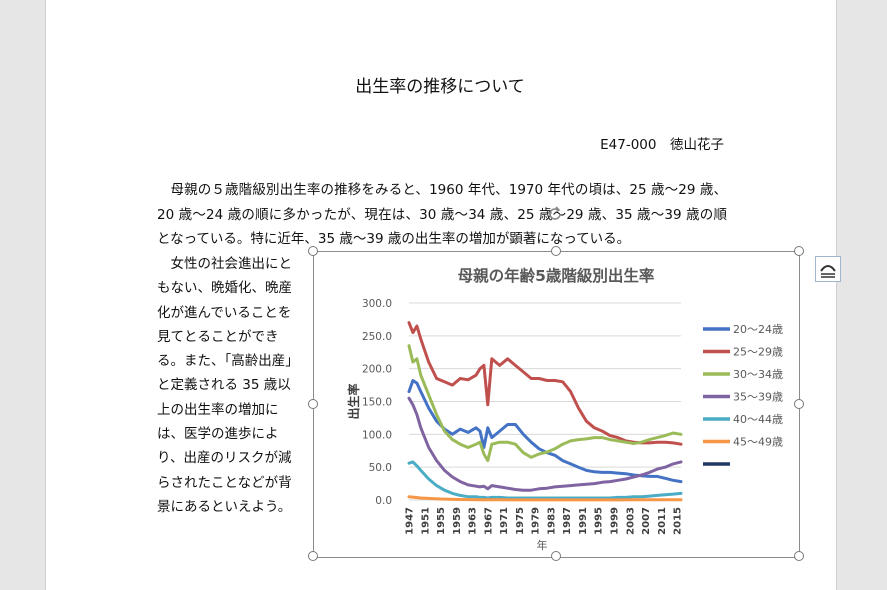 The image size is (887, 590). Describe the element at coordinates (678, 521) in the screenshot. I see `x-tick-label: 2015` at that location.